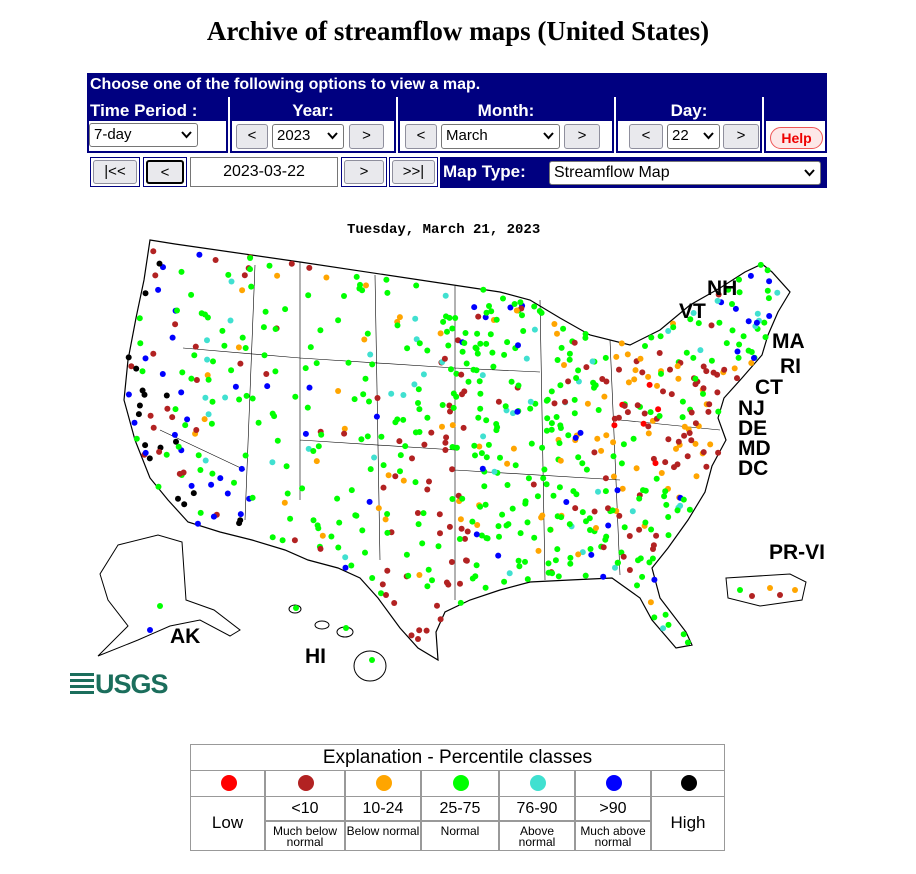 This screenshot has height=874, width=916. I want to click on year-select: 2023, so click(308, 136).